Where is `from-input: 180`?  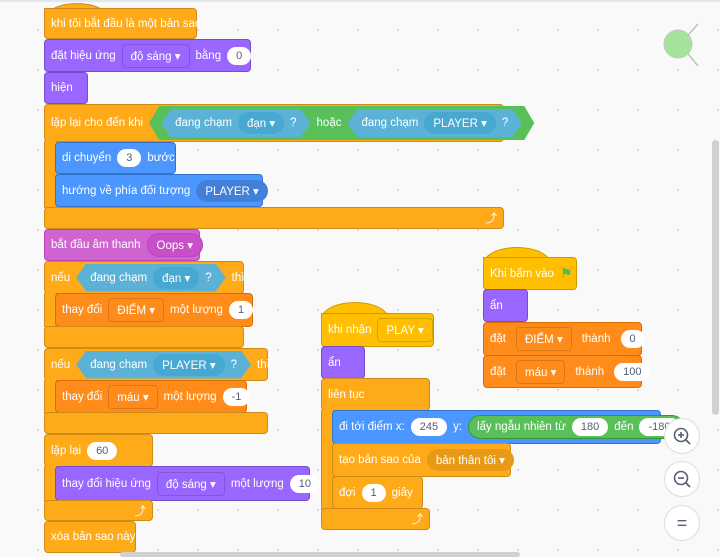
from-input: 180 is located at coordinates (590, 427).